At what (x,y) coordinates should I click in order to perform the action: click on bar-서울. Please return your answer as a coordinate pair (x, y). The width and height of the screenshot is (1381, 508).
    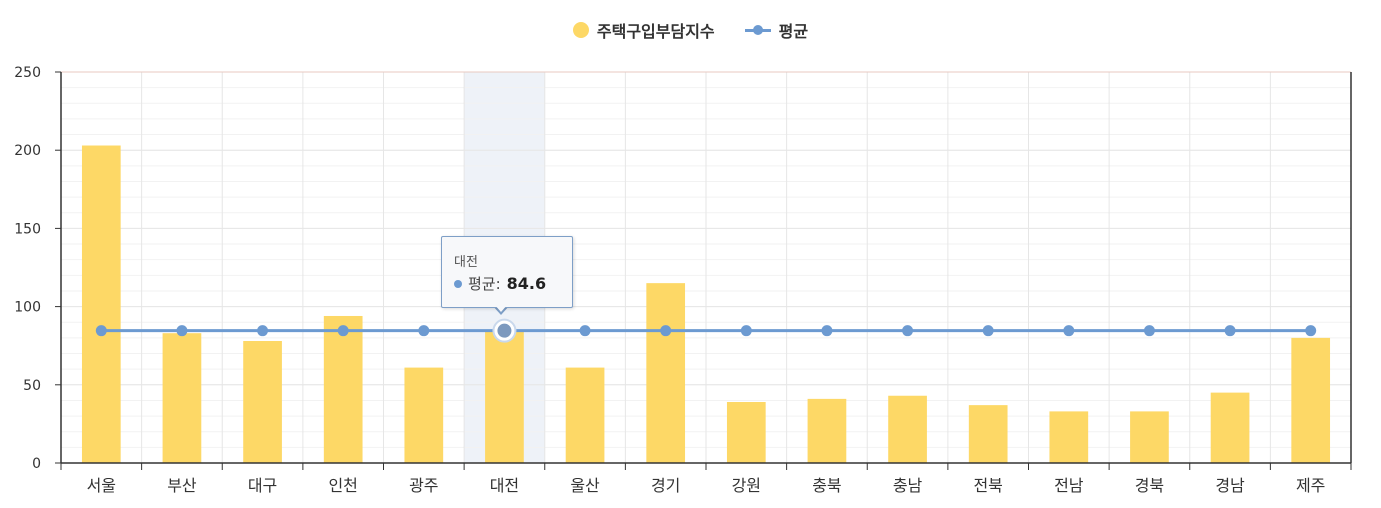
    Looking at the image, I should click on (101, 304).